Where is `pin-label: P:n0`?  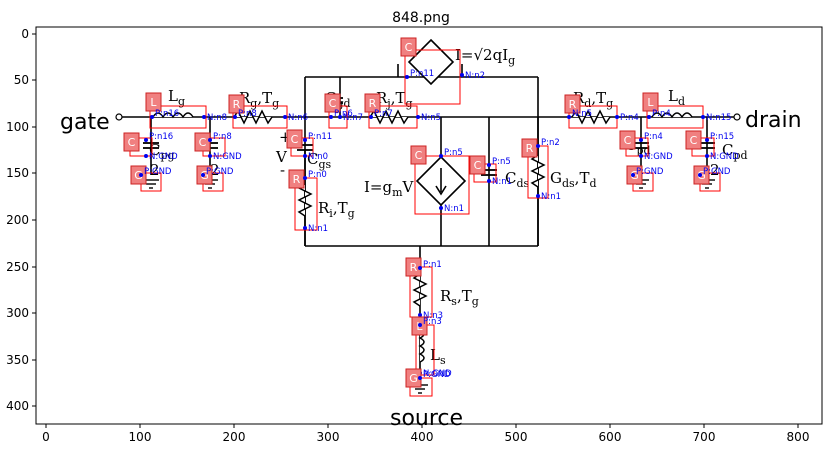
pin-label: P:n0 is located at coordinates (317, 175).